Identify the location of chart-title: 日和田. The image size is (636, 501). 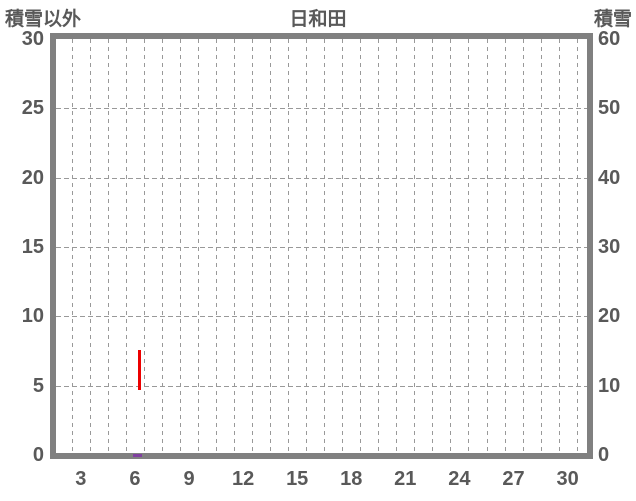
(318, 19).